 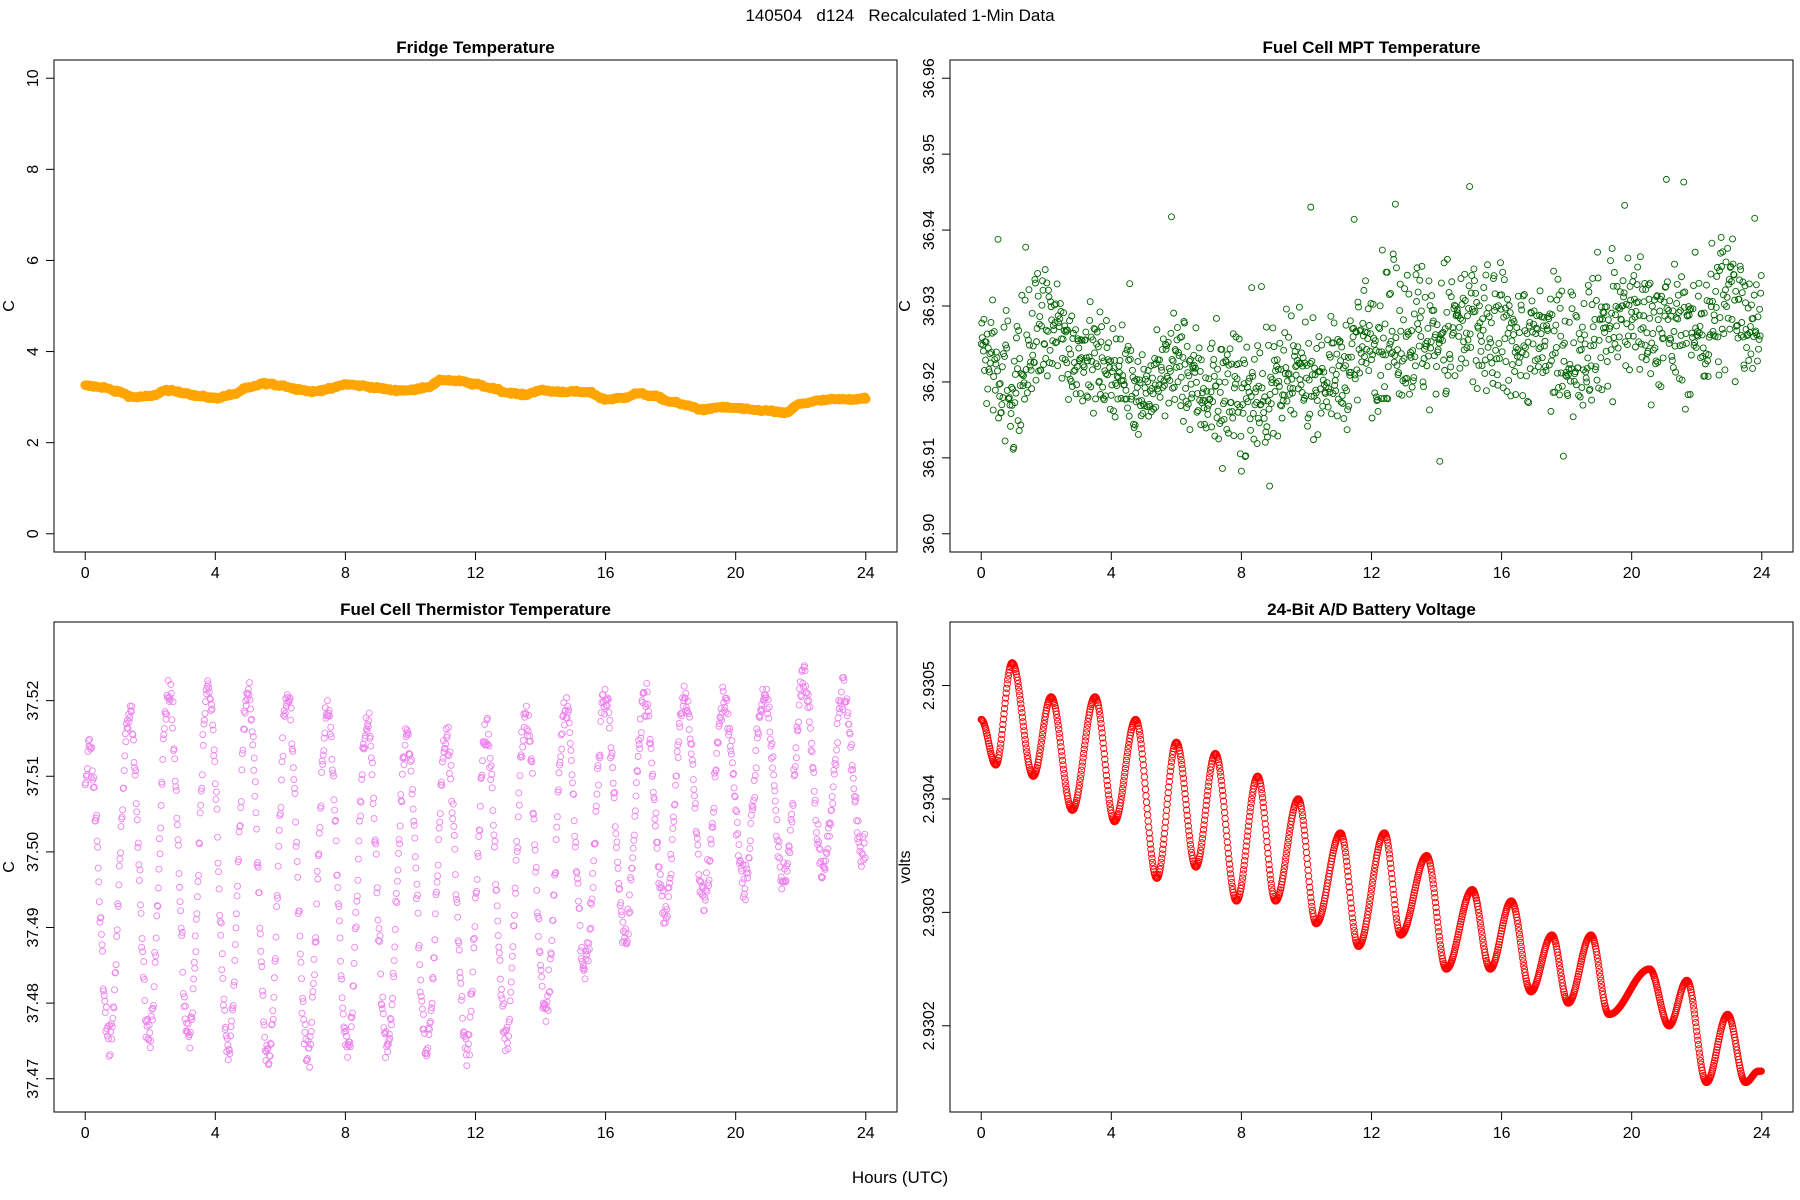 What do you see at coordinates (1372, 1133) in the screenshot?
I see `x-tick-label: 12` at bounding box center [1372, 1133].